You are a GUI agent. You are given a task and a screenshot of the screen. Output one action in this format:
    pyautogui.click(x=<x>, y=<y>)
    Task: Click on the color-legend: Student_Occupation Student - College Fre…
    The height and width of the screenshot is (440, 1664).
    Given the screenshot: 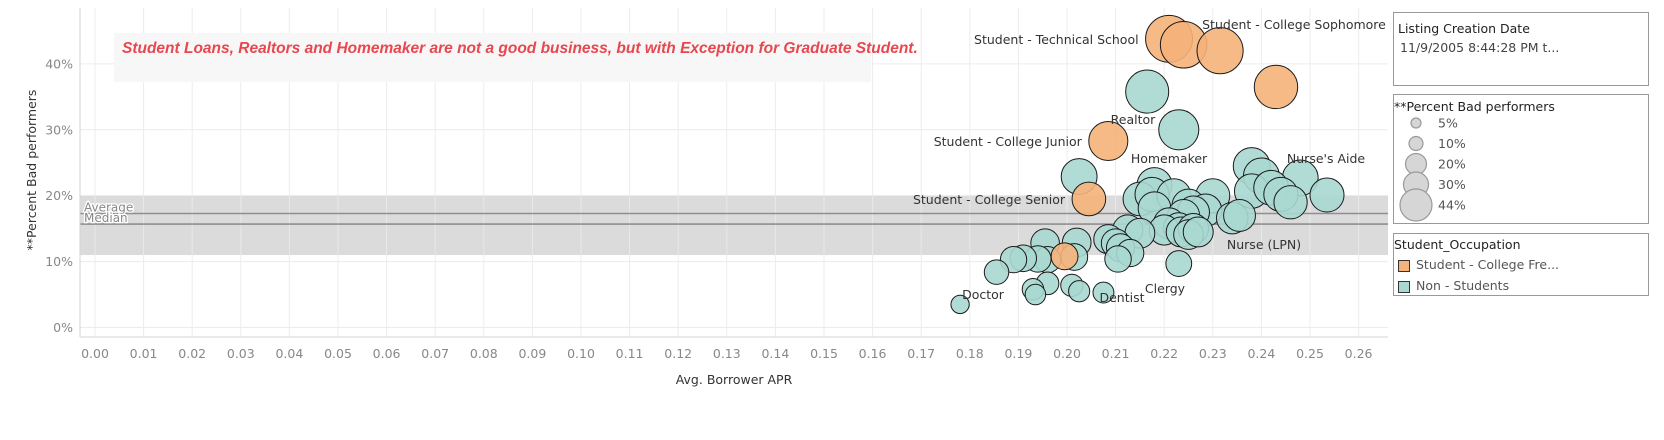 What is the action you would take?
    pyautogui.click(x=1521, y=264)
    